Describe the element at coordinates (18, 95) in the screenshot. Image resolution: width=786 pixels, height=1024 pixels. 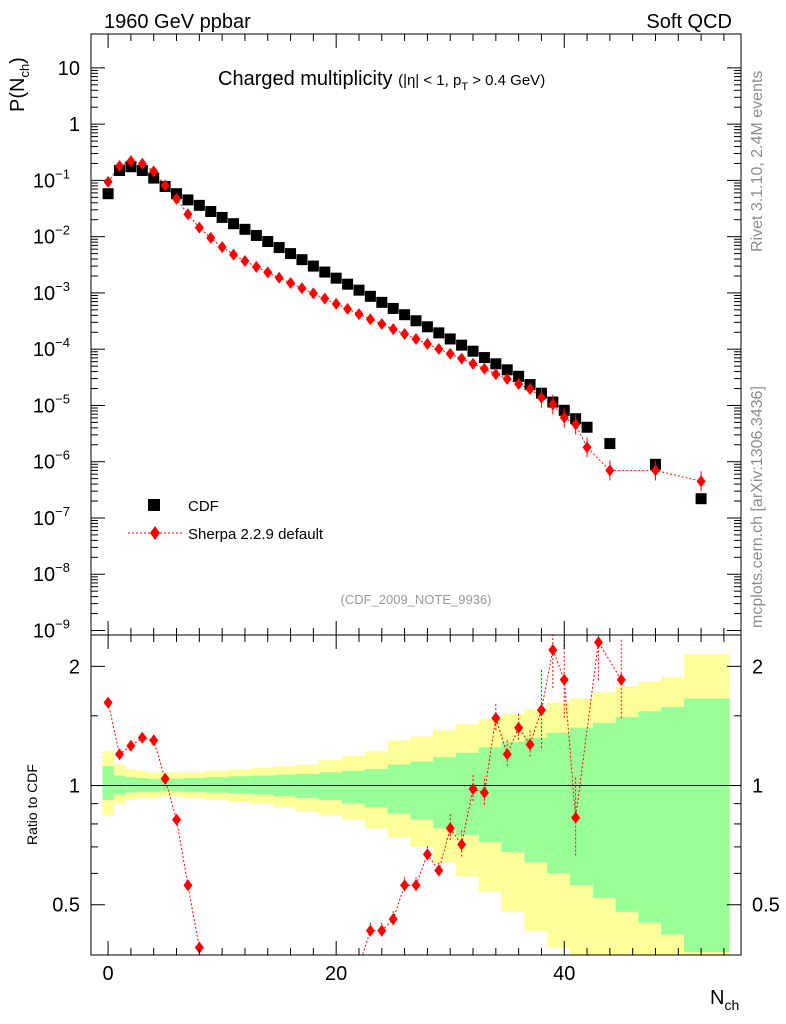
I see `y-axis-label-main-text: P(N` at that location.